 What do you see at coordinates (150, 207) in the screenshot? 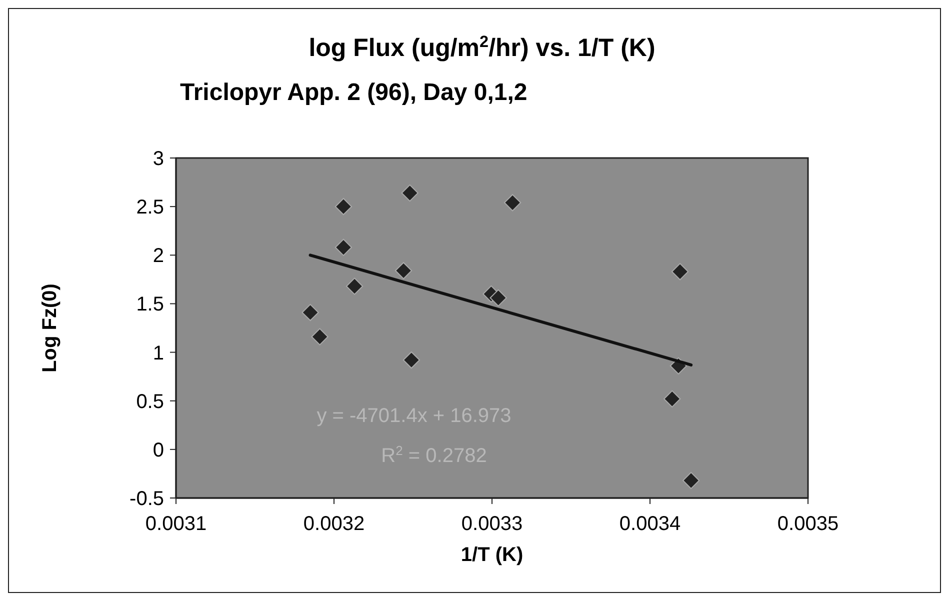
I see `y-tick-label: 2.5` at bounding box center [150, 207].